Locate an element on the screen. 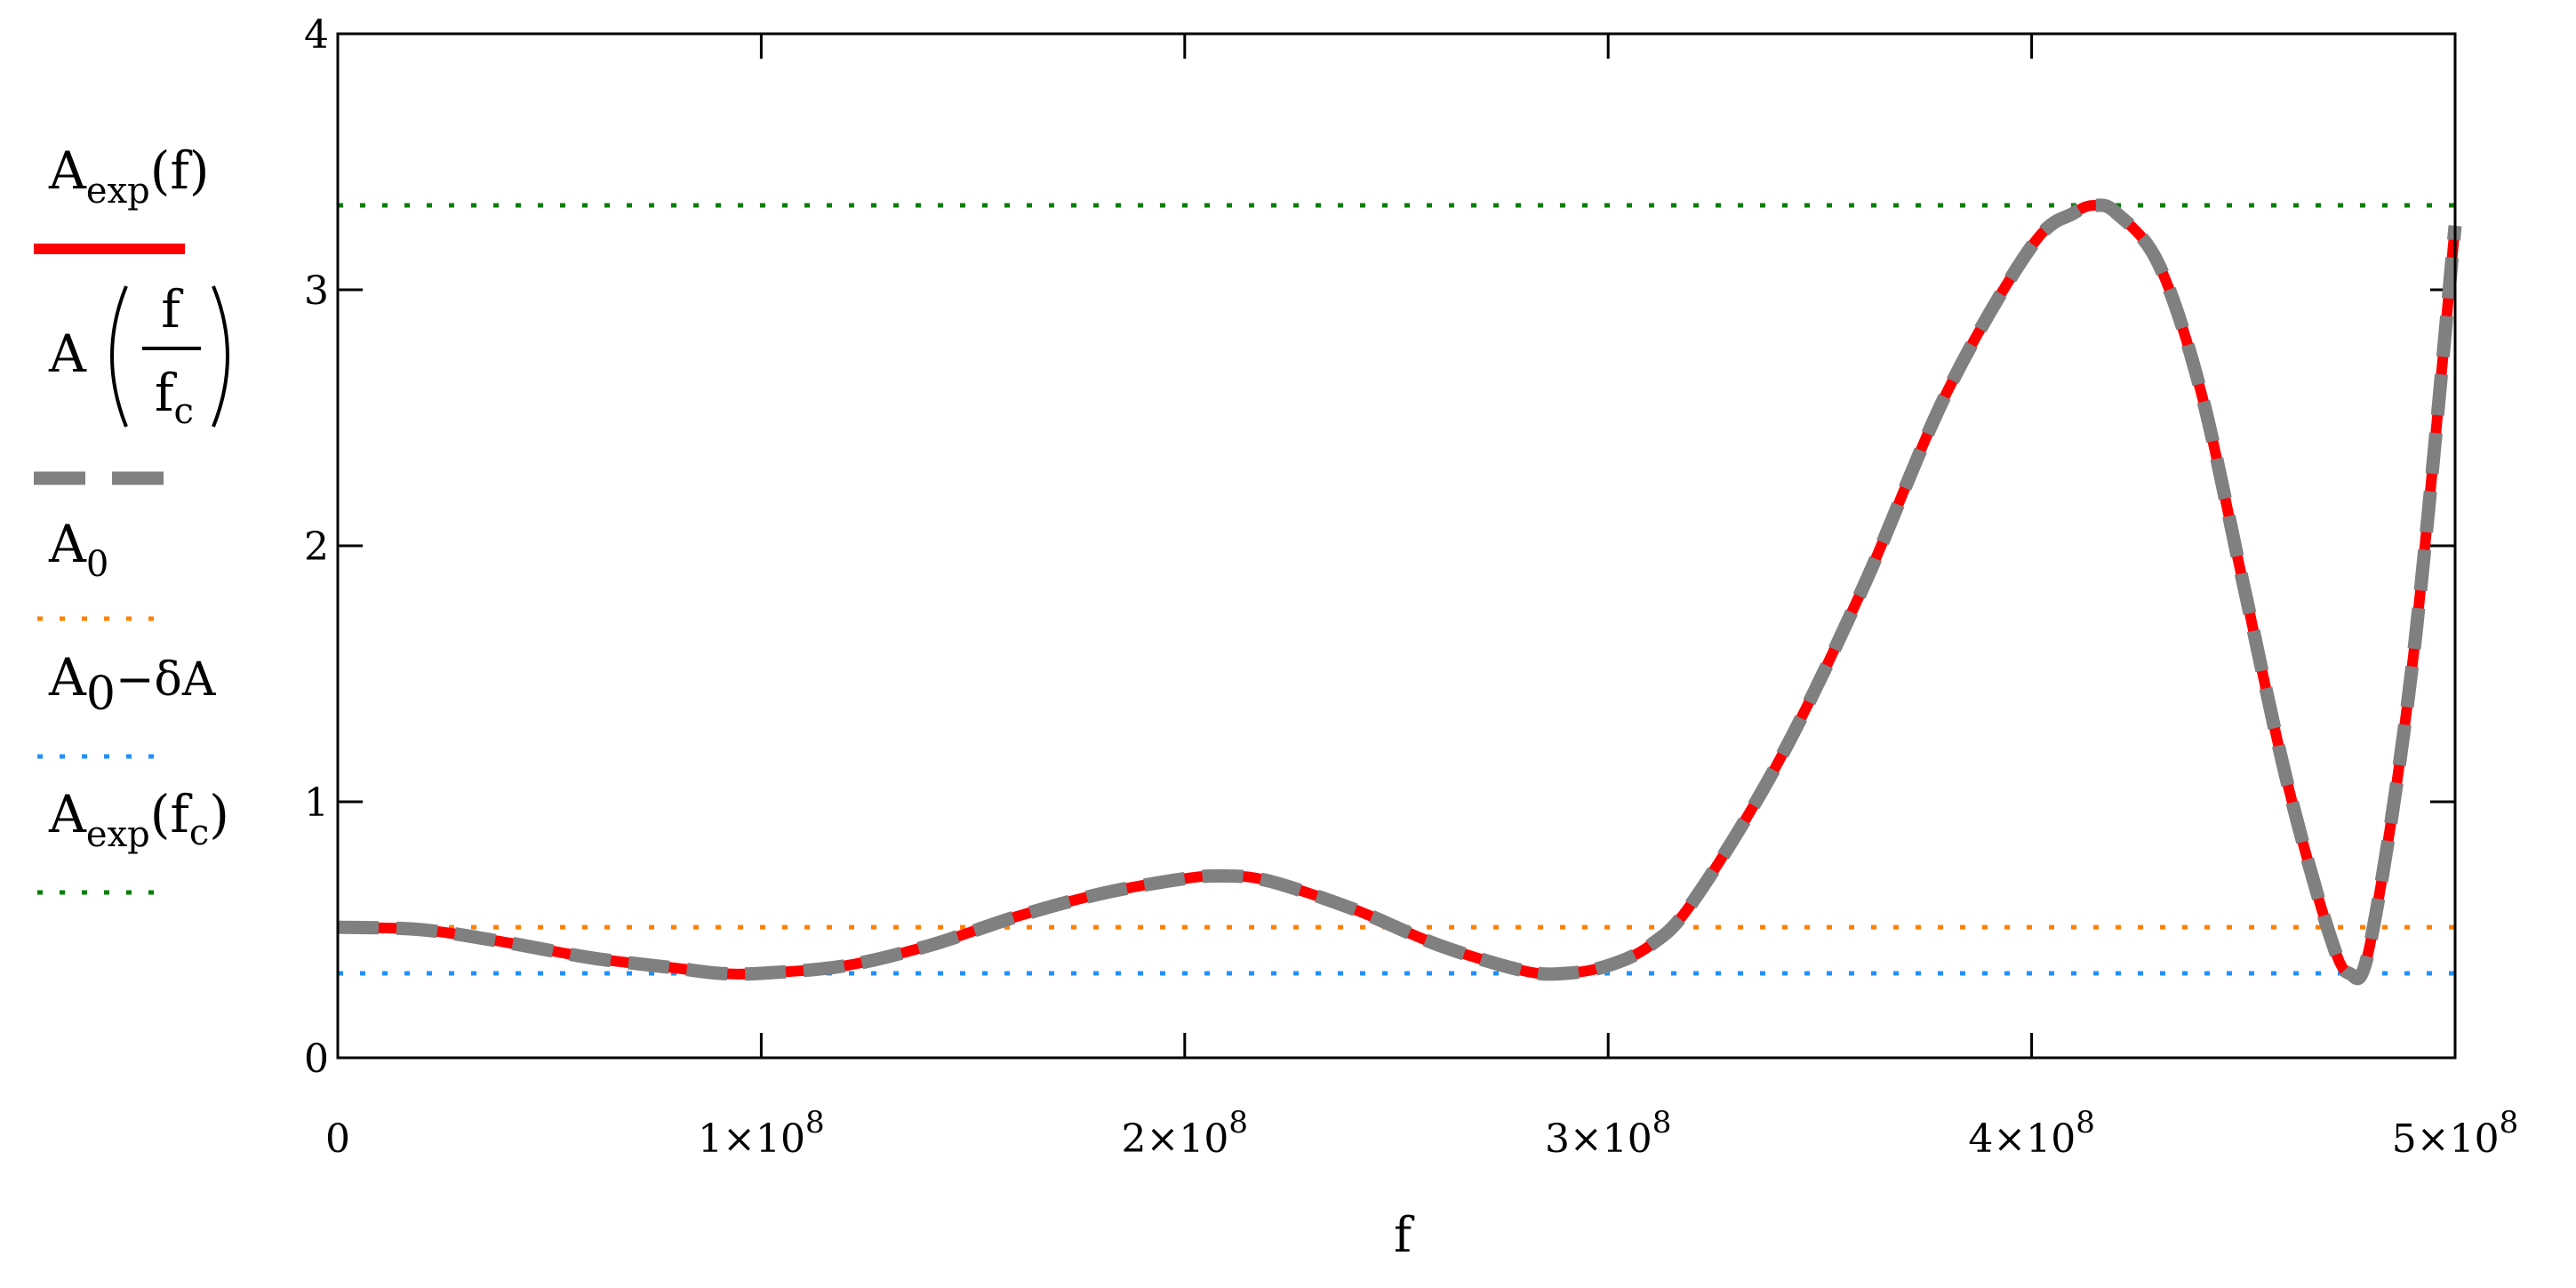  x-tick-label-3: 3×10⁸ is located at coordinates (1608, 1133).